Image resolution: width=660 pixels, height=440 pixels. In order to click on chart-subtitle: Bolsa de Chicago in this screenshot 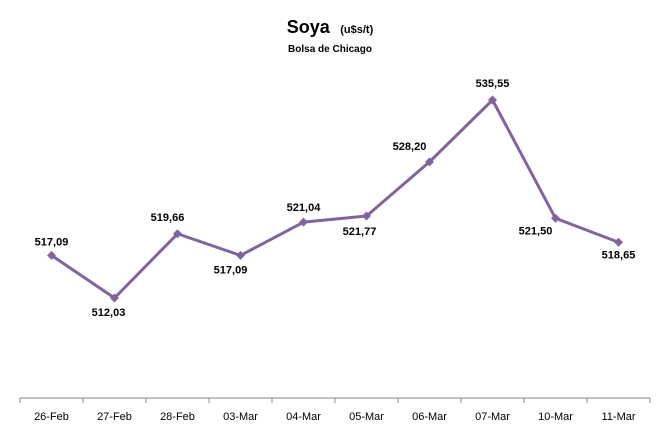, I will do `click(330, 49)`.